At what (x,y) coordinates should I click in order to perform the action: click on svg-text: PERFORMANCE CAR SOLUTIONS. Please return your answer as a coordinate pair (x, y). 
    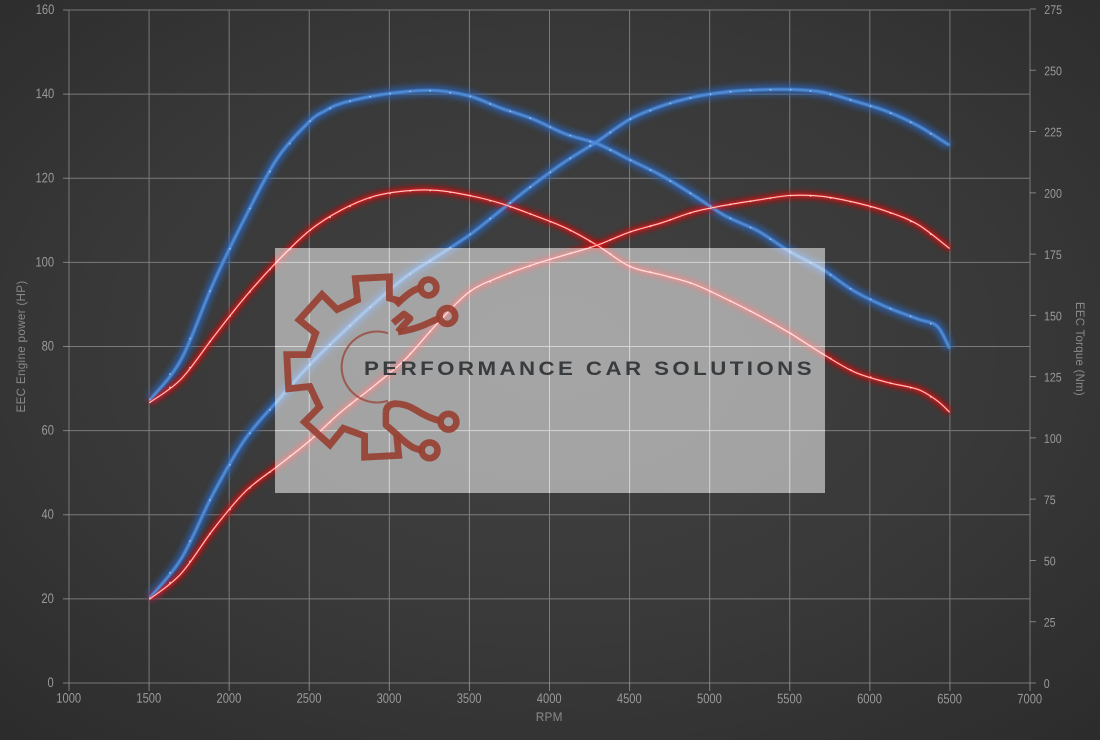
    Looking at the image, I should click on (589, 369).